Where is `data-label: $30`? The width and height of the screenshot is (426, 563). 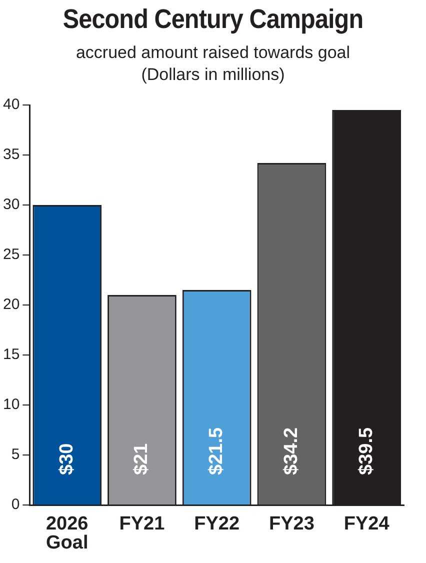
data-label: $30 is located at coordinates (67, 459).